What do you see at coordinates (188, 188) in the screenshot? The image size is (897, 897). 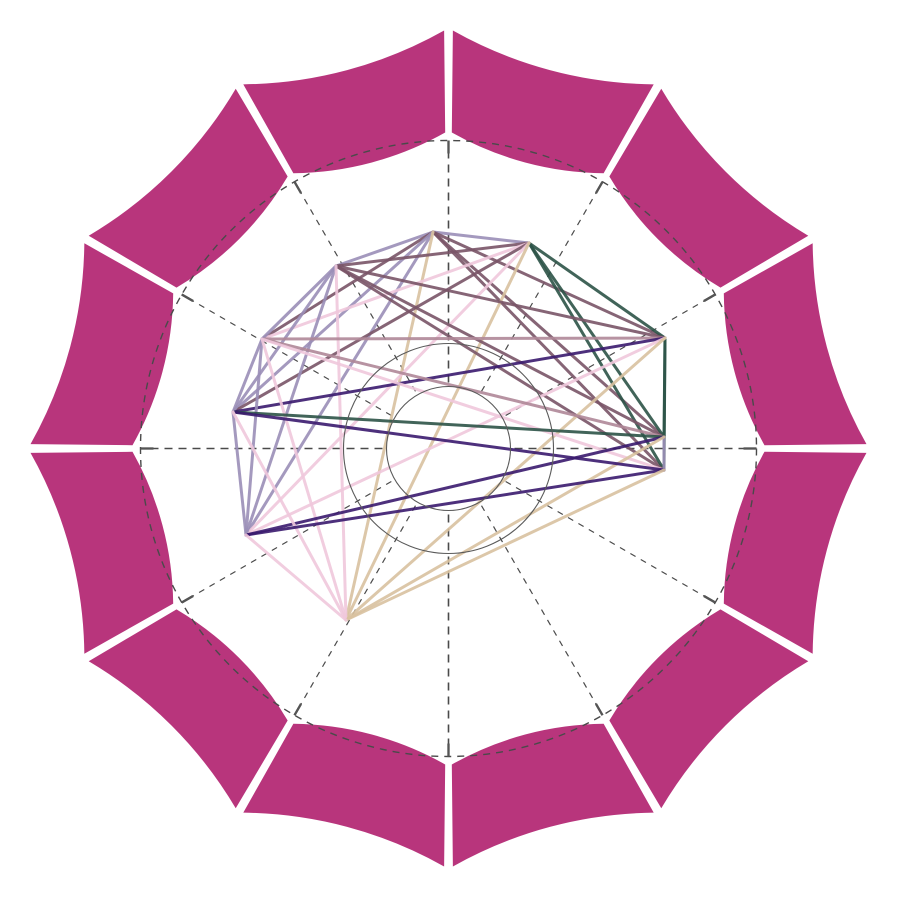 I see `zodiac-sector-taureau` at bounding box center [188, 188].